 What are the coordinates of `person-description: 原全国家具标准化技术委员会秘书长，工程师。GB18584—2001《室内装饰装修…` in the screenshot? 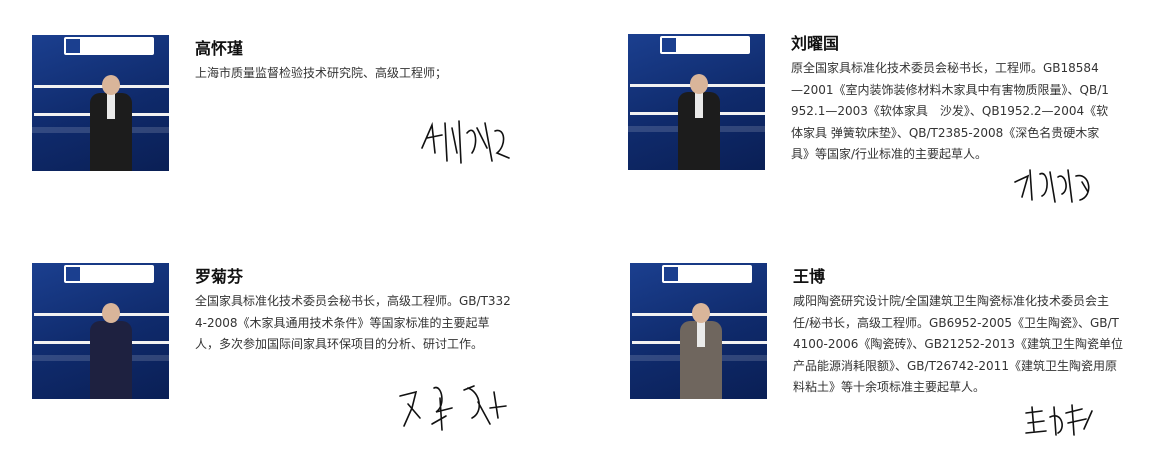 It's located at (950, 111).